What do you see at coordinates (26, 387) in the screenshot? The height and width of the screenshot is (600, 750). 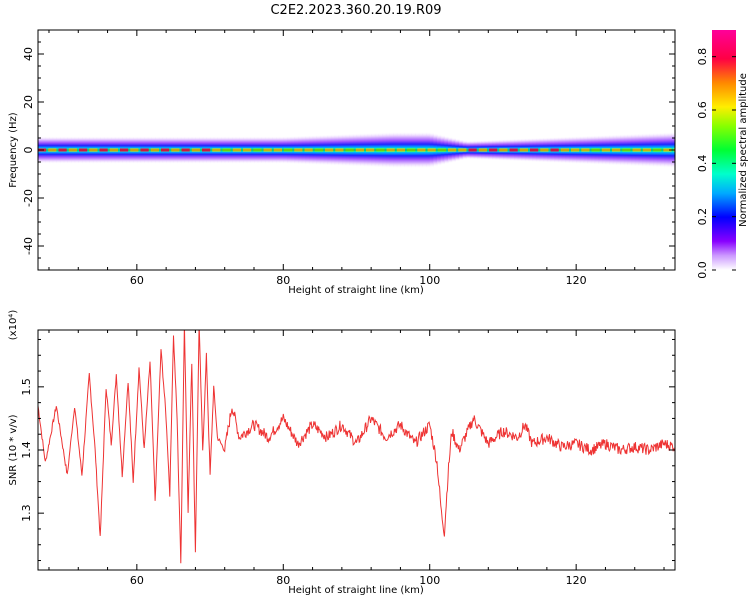 I see `y-tick-label: 1.5` at bounding box center [26, 387].